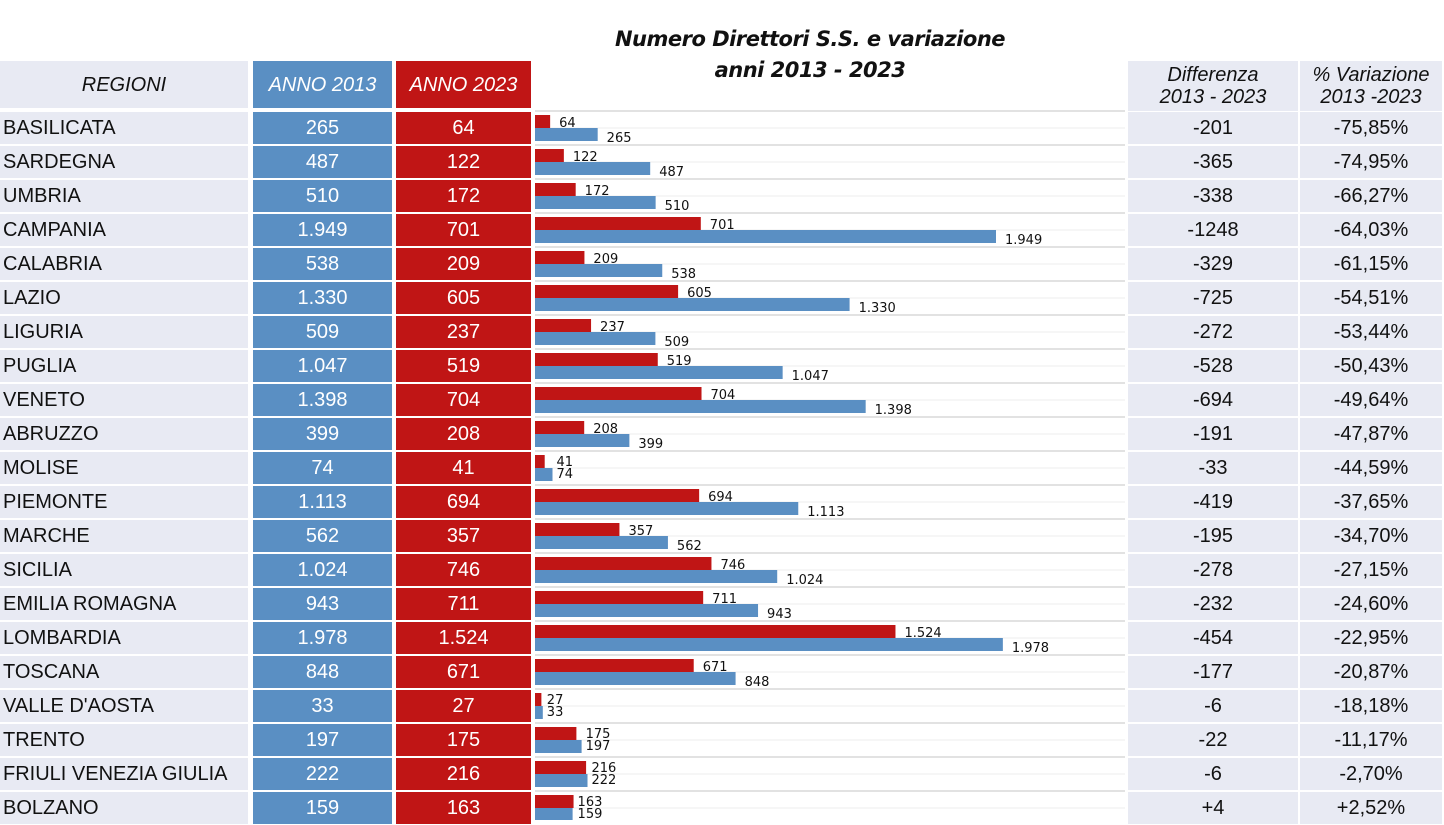  What do you see at coordinates (322, 264) in the screenshot?
I see `value-2013-cell: 538` at bounding box center [322, 264].